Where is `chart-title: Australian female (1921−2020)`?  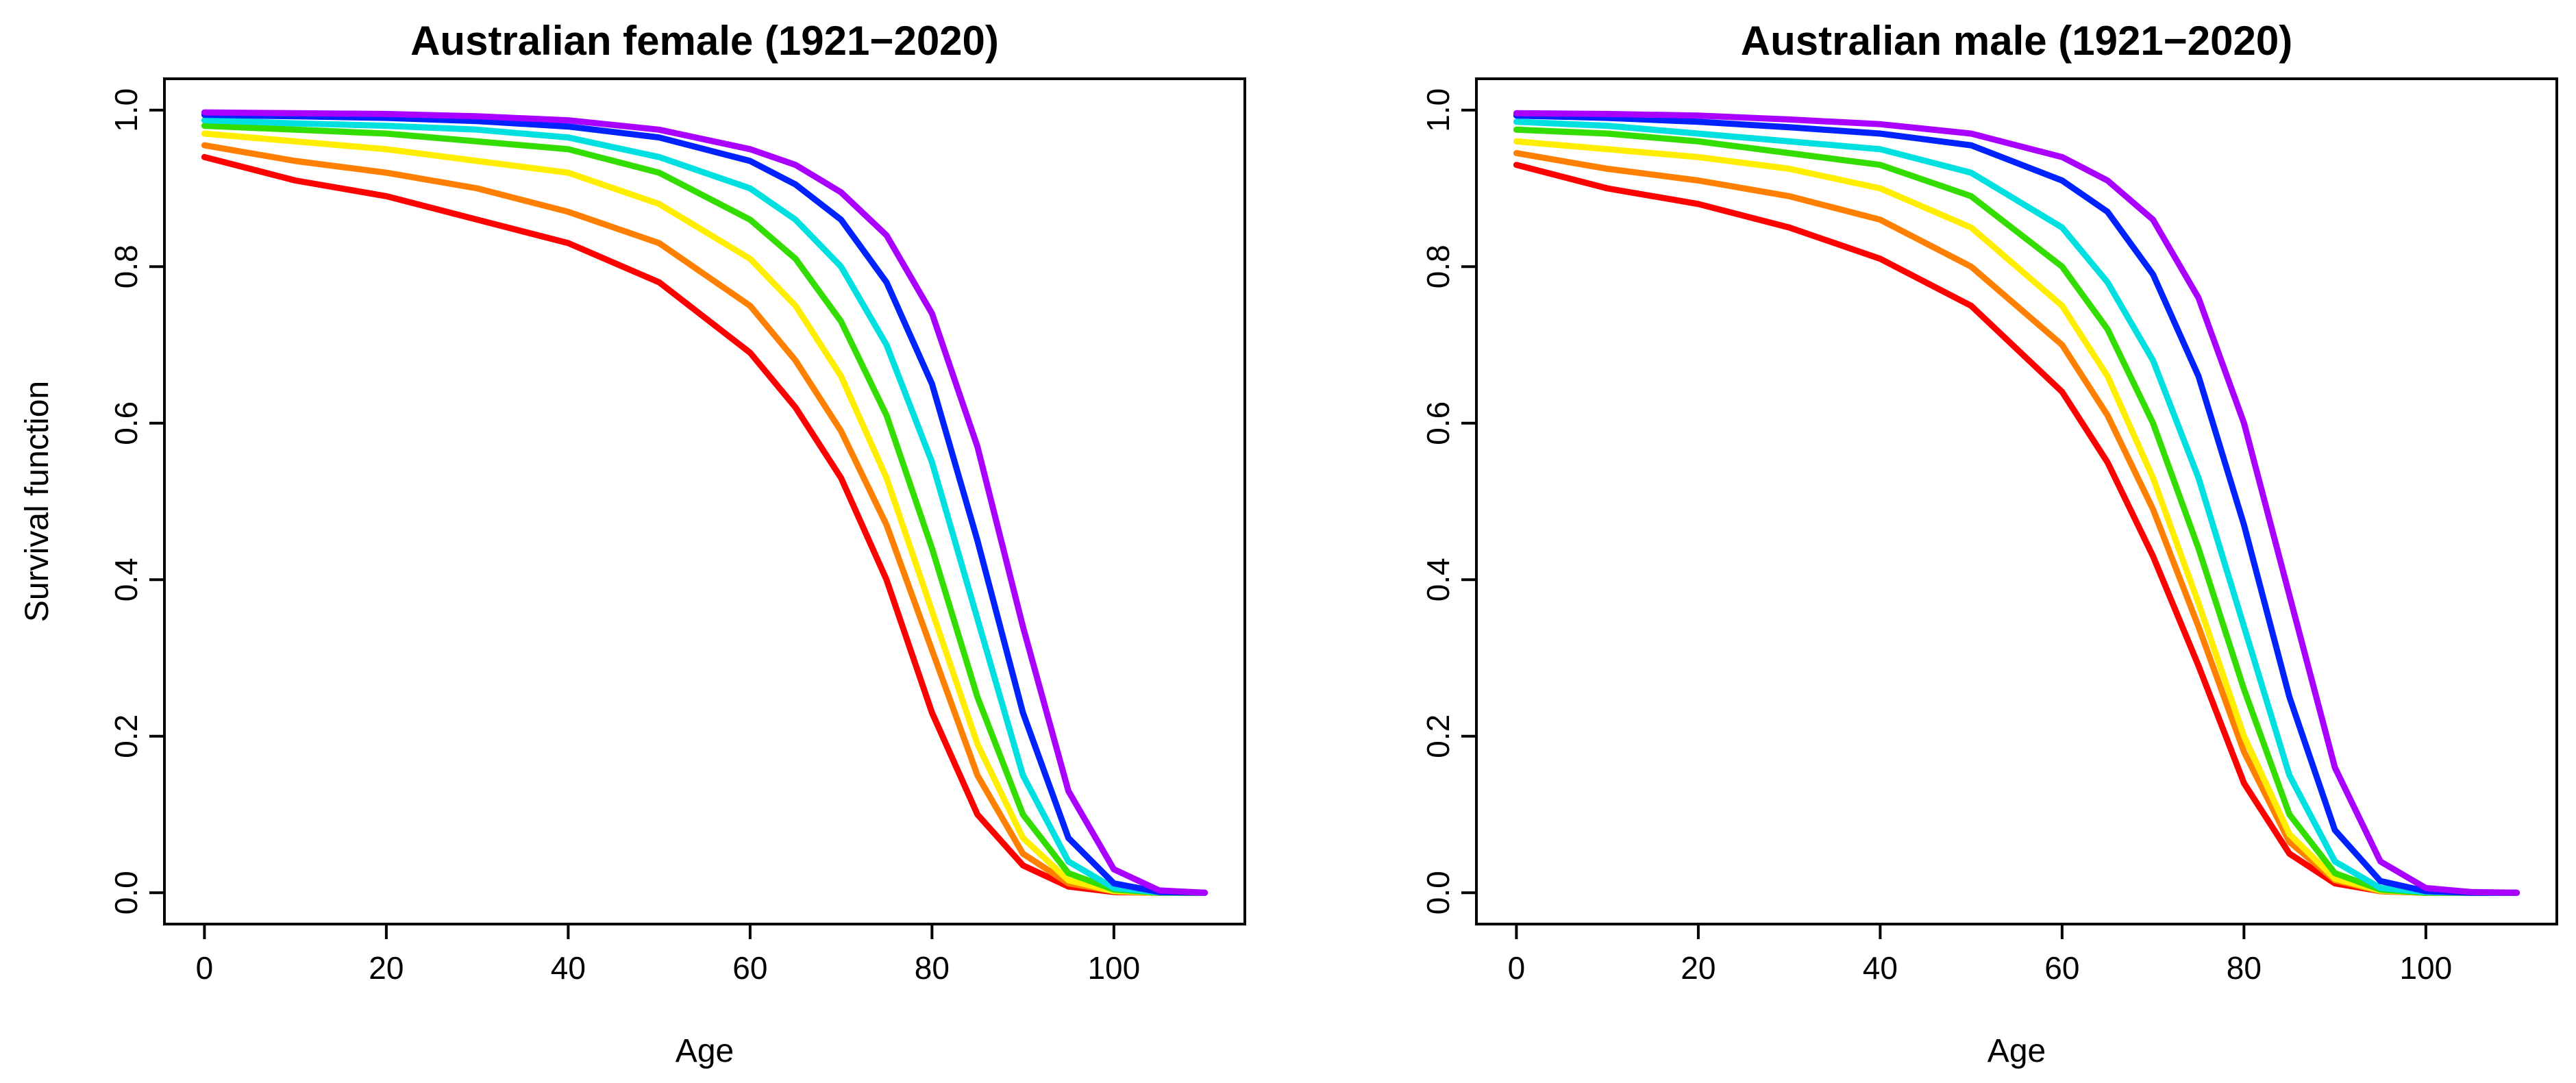
chart-title: Australian female (1921−2020) is located at coordinates (704, 41).